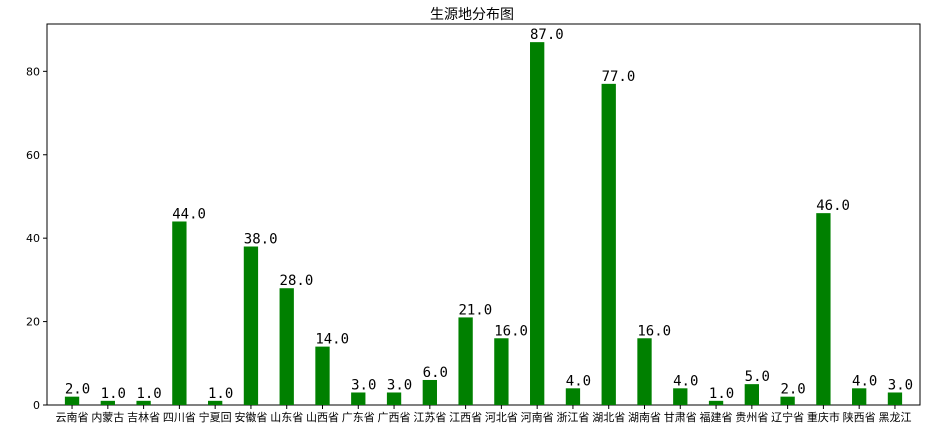  I want to click on data-label: 46.0, so click(833, 206).